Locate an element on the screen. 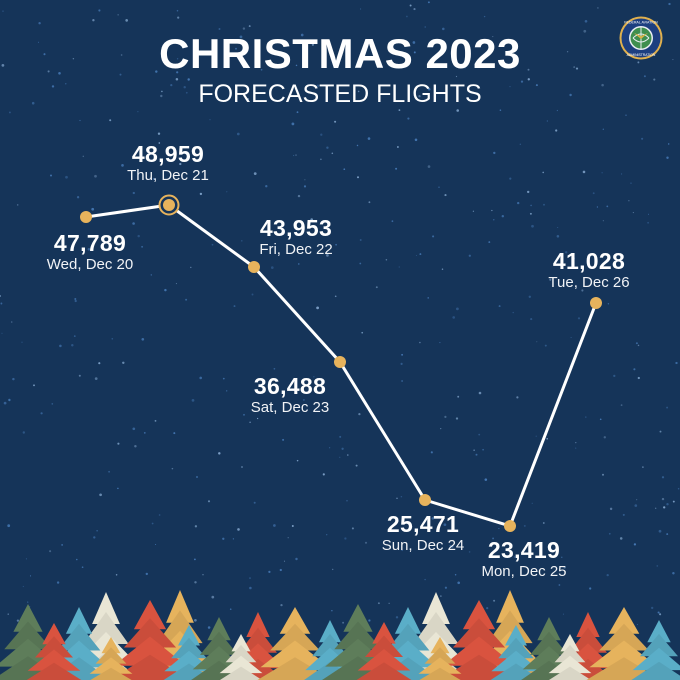 The height and width of the screenshot is (680, 680). data-label-tue-dec-26: 41,028 Tue, Dec 26 is located at coordinates (589, 270).